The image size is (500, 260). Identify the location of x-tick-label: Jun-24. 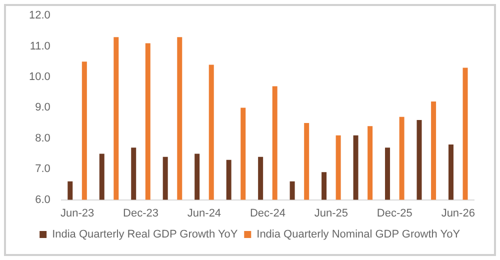
(204, 213).